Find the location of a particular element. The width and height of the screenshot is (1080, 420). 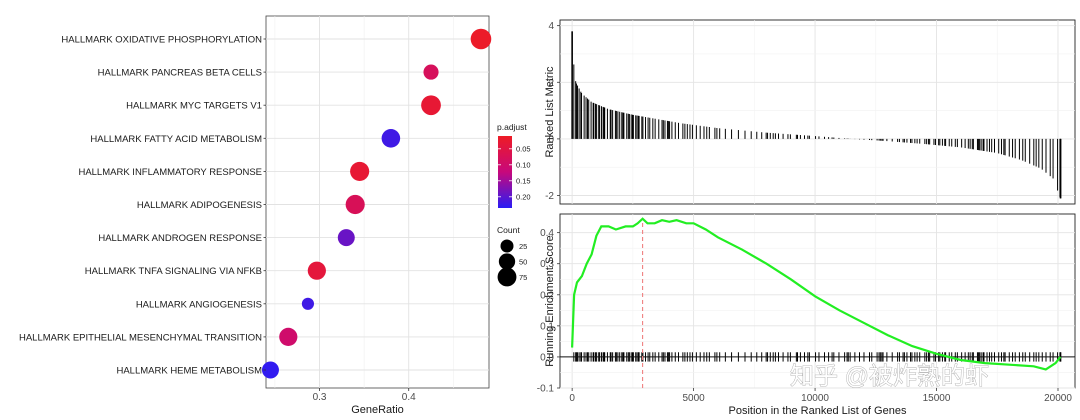

enrichment-x-ticks: 0 5000 10000 15000 20000 is located at coordinates (820, 396).